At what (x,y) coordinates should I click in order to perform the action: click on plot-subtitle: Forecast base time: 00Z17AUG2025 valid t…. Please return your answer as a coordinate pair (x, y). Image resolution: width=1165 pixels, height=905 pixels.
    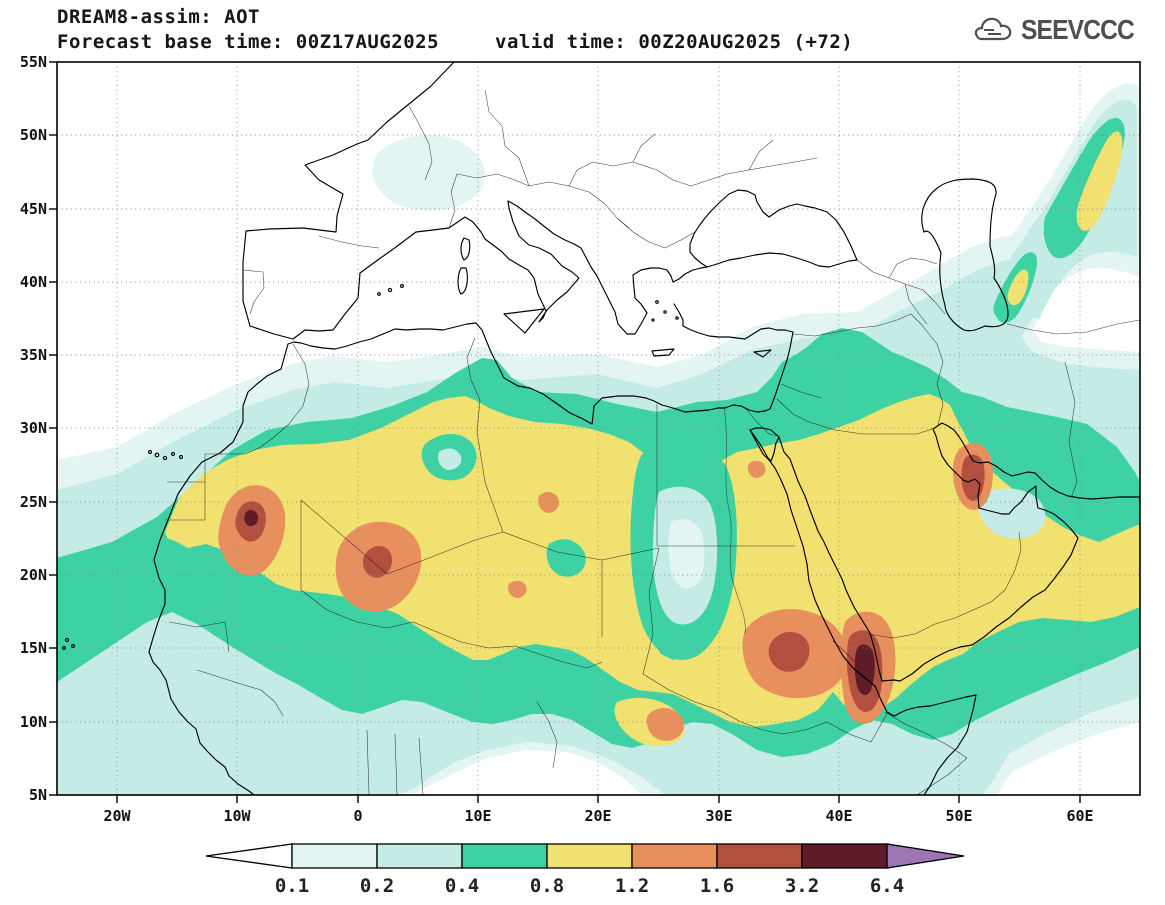
    Looking at the image, I should click on (455, 42).